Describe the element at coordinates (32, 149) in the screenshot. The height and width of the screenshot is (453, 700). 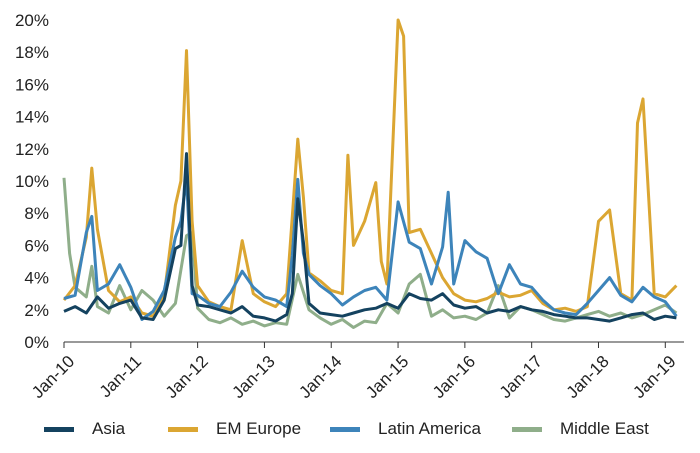
I see `y-tick-label: 12%` at that location.